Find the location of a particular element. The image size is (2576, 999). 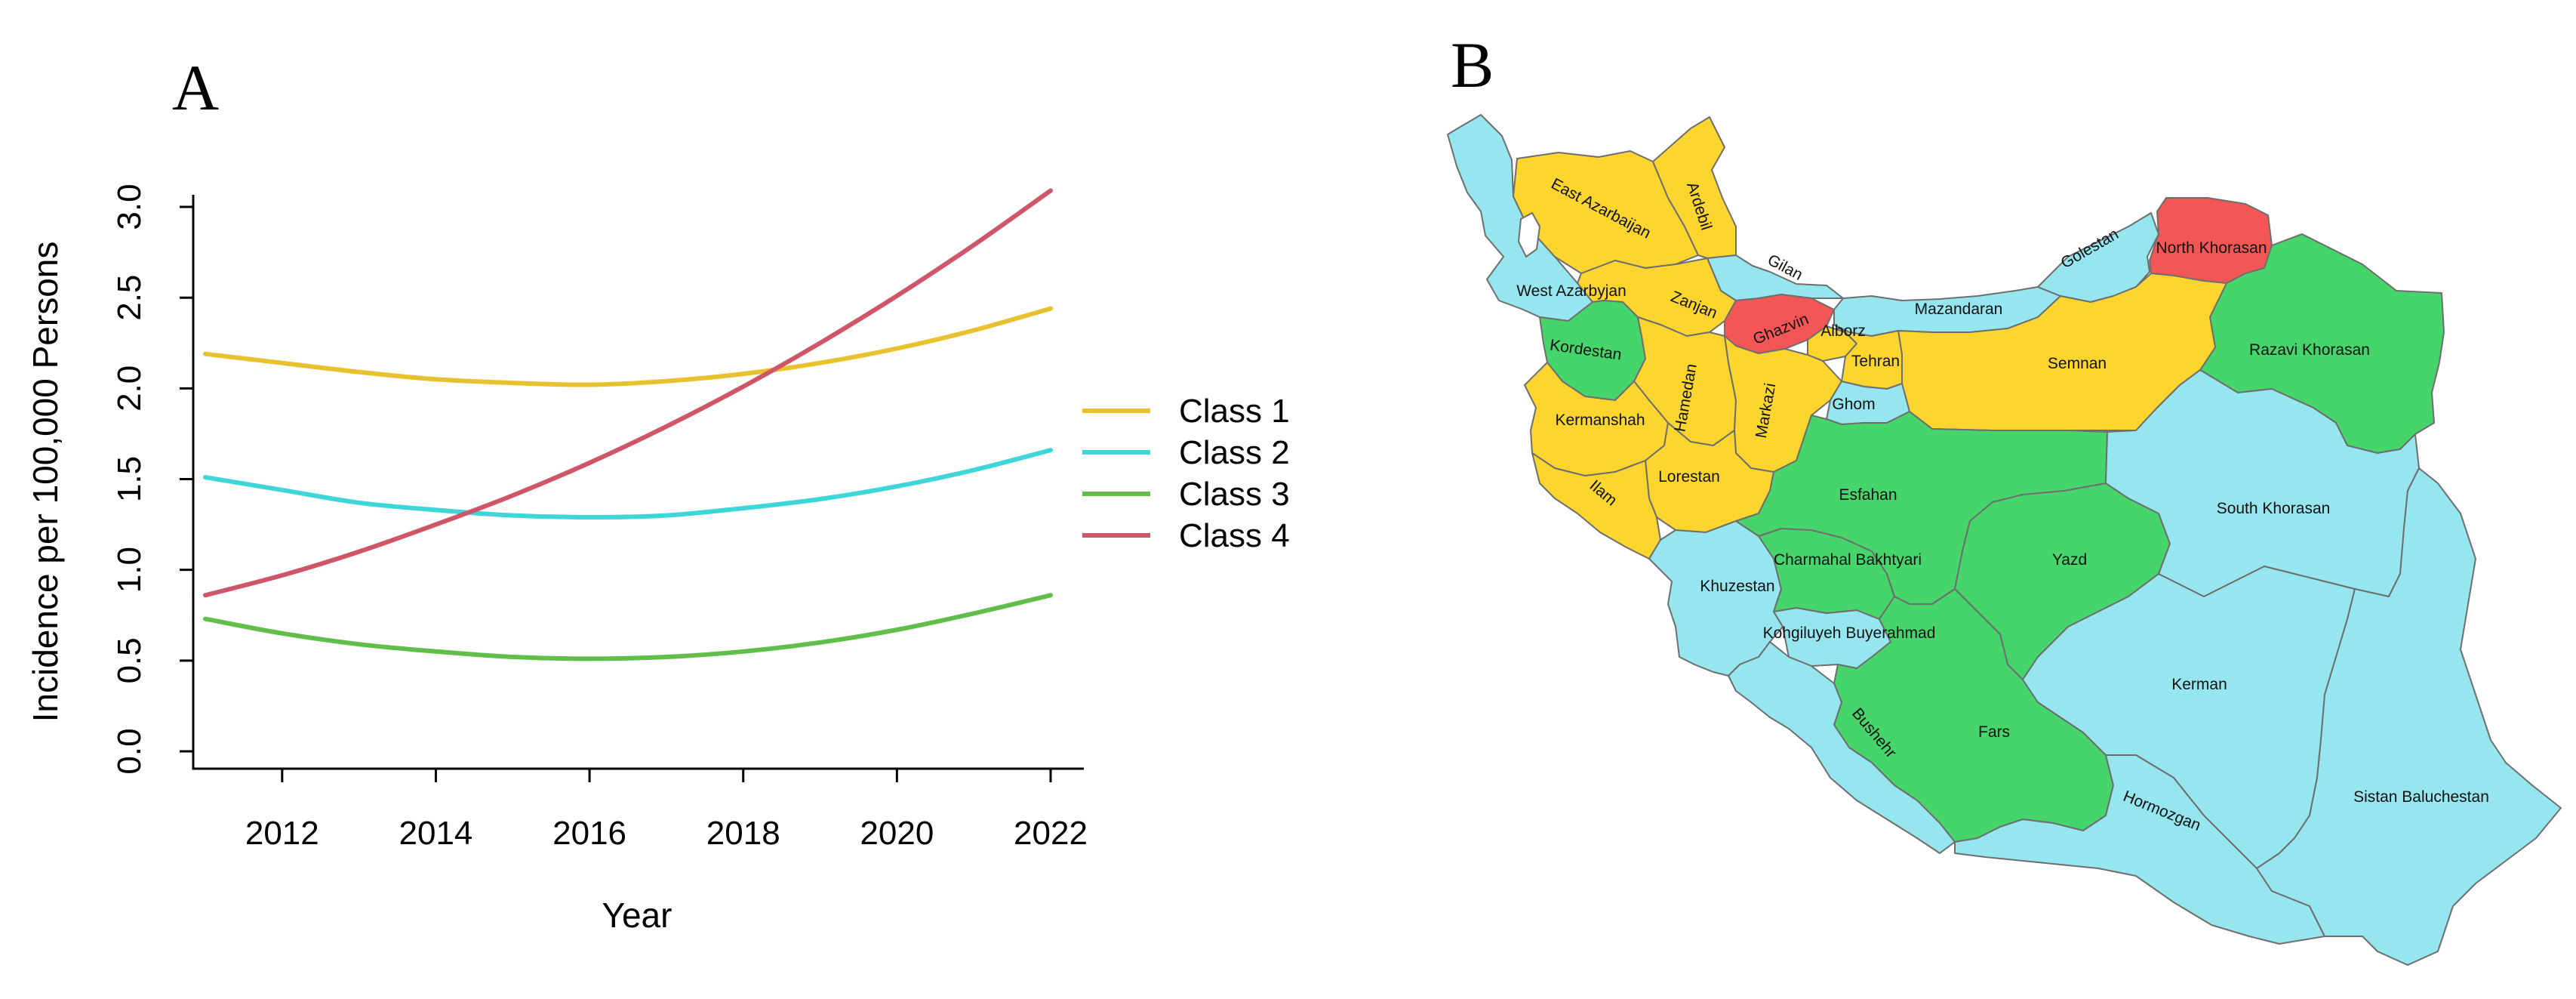

label-charmahal-bakhtyari: Charmahal Bakhtyari is located at coordinates (1848, 560).